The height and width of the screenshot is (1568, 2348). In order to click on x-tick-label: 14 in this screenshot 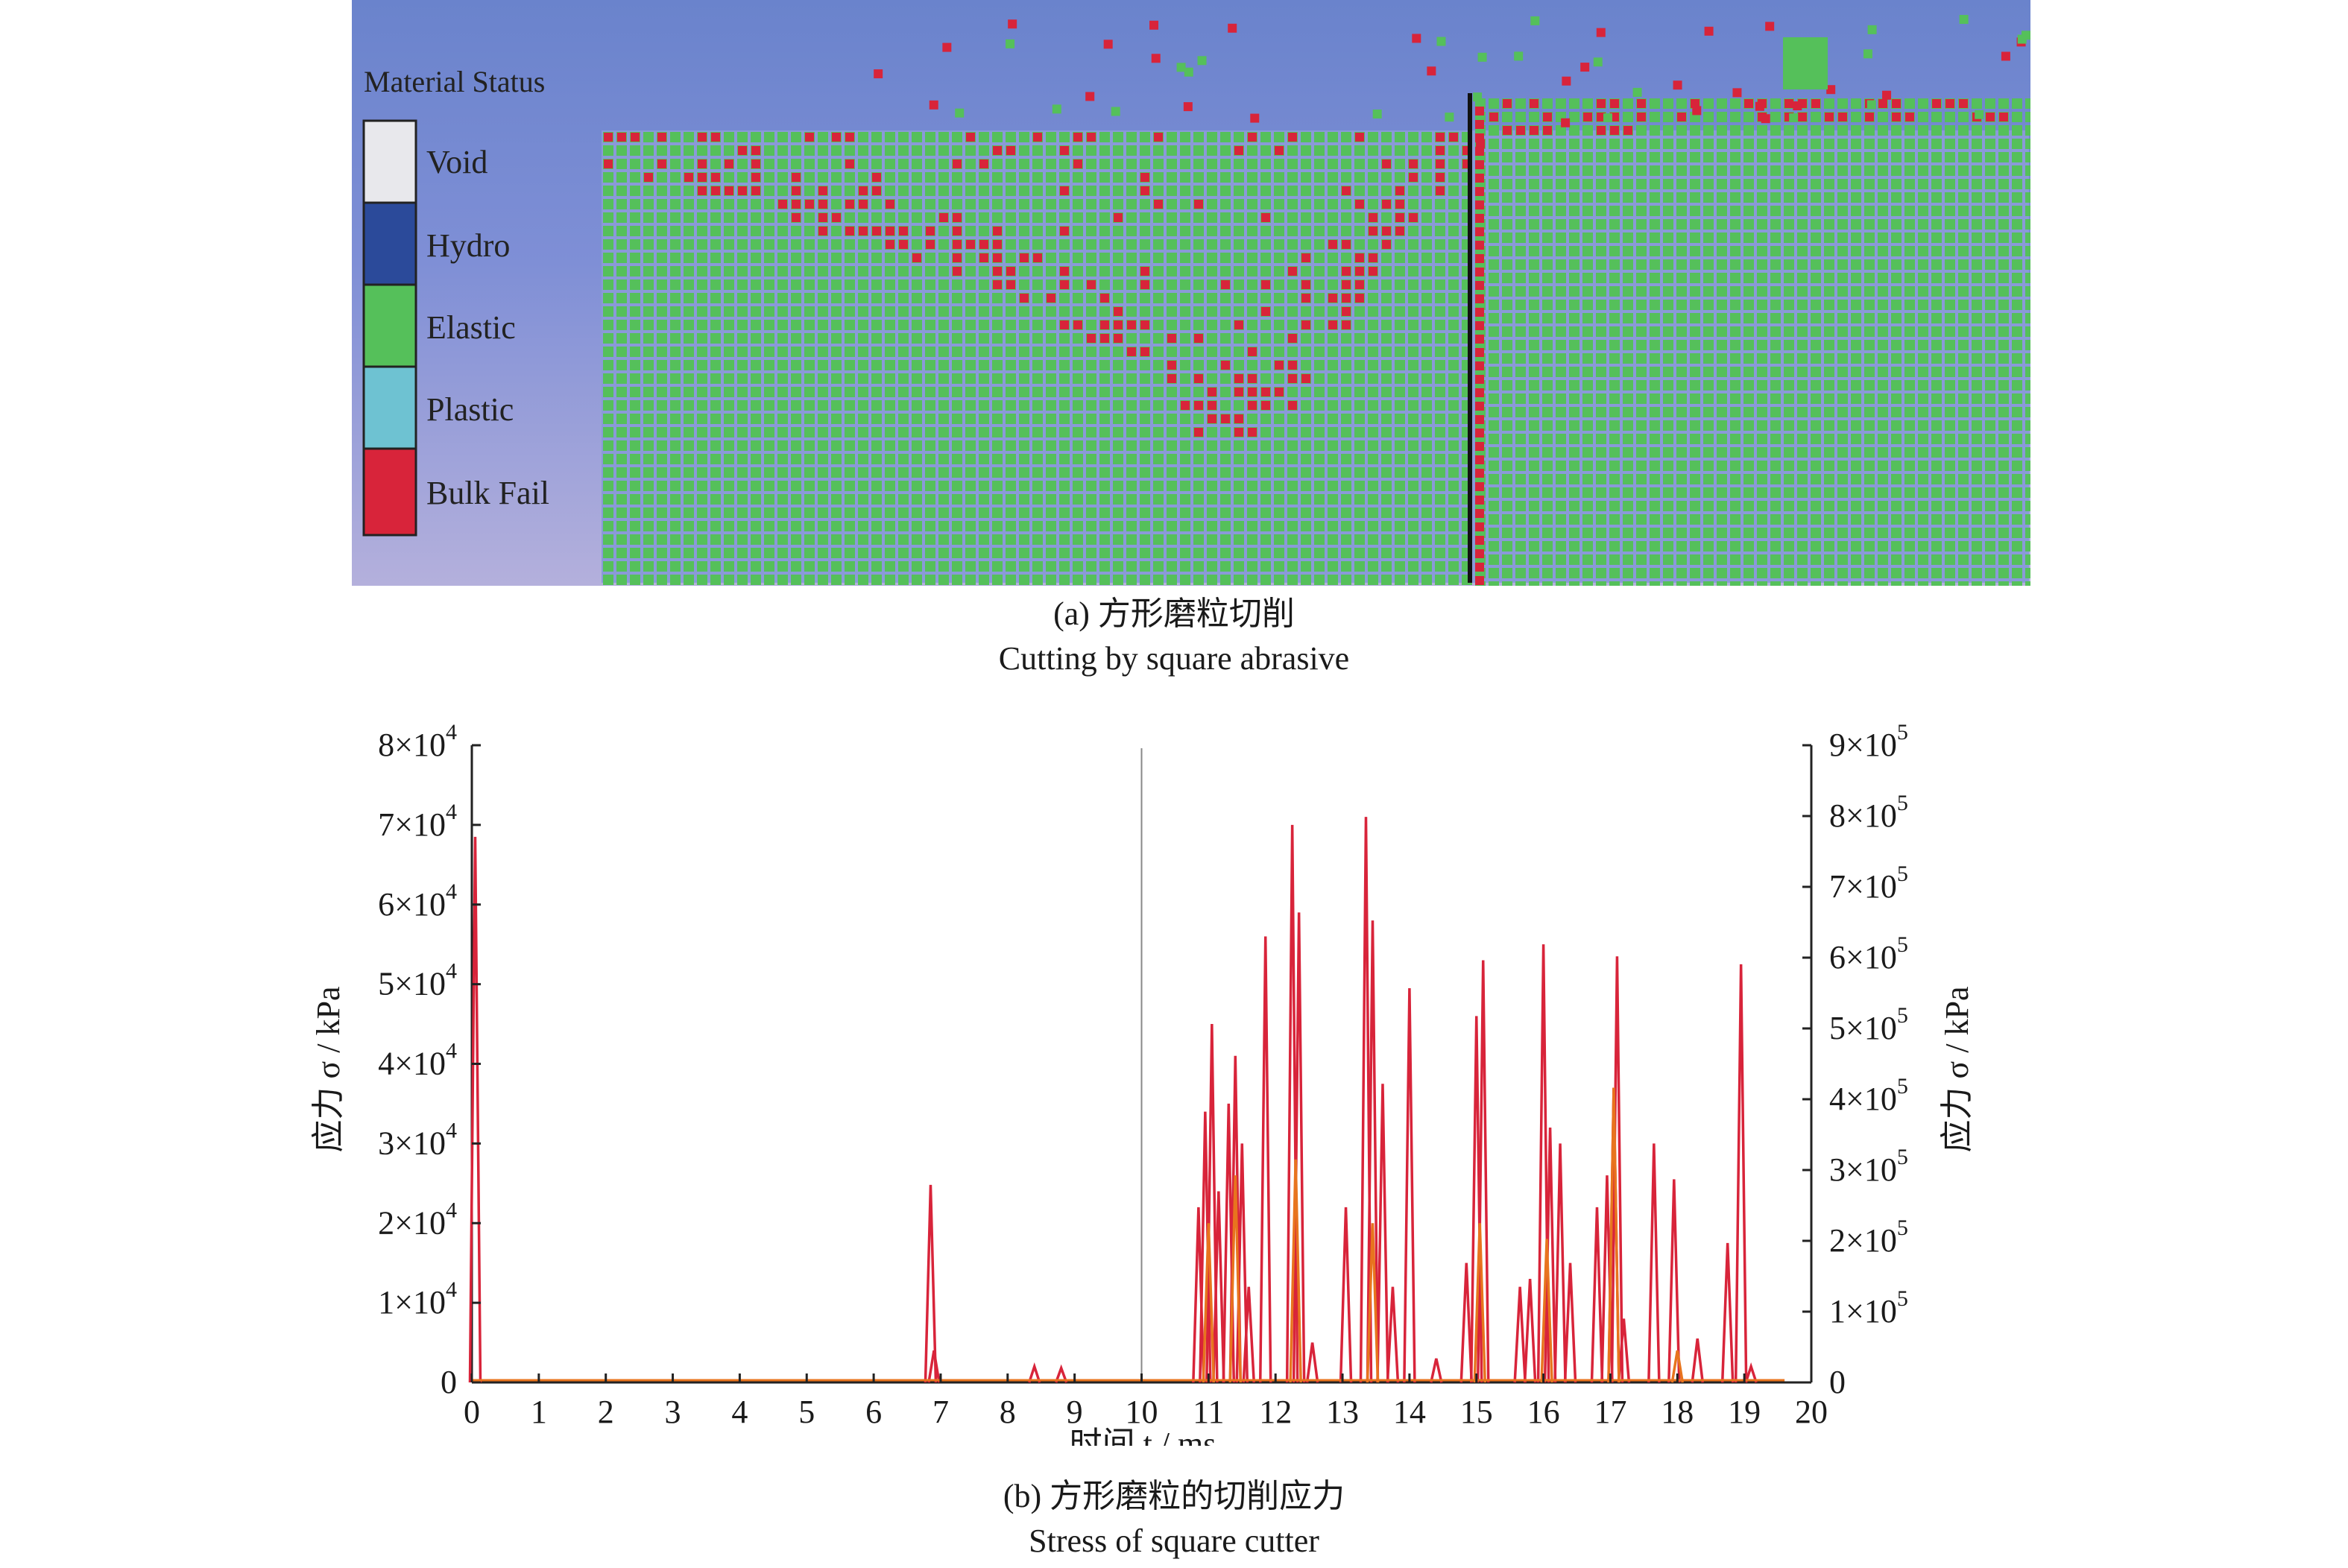, I will do `click(1409, 1412)`.